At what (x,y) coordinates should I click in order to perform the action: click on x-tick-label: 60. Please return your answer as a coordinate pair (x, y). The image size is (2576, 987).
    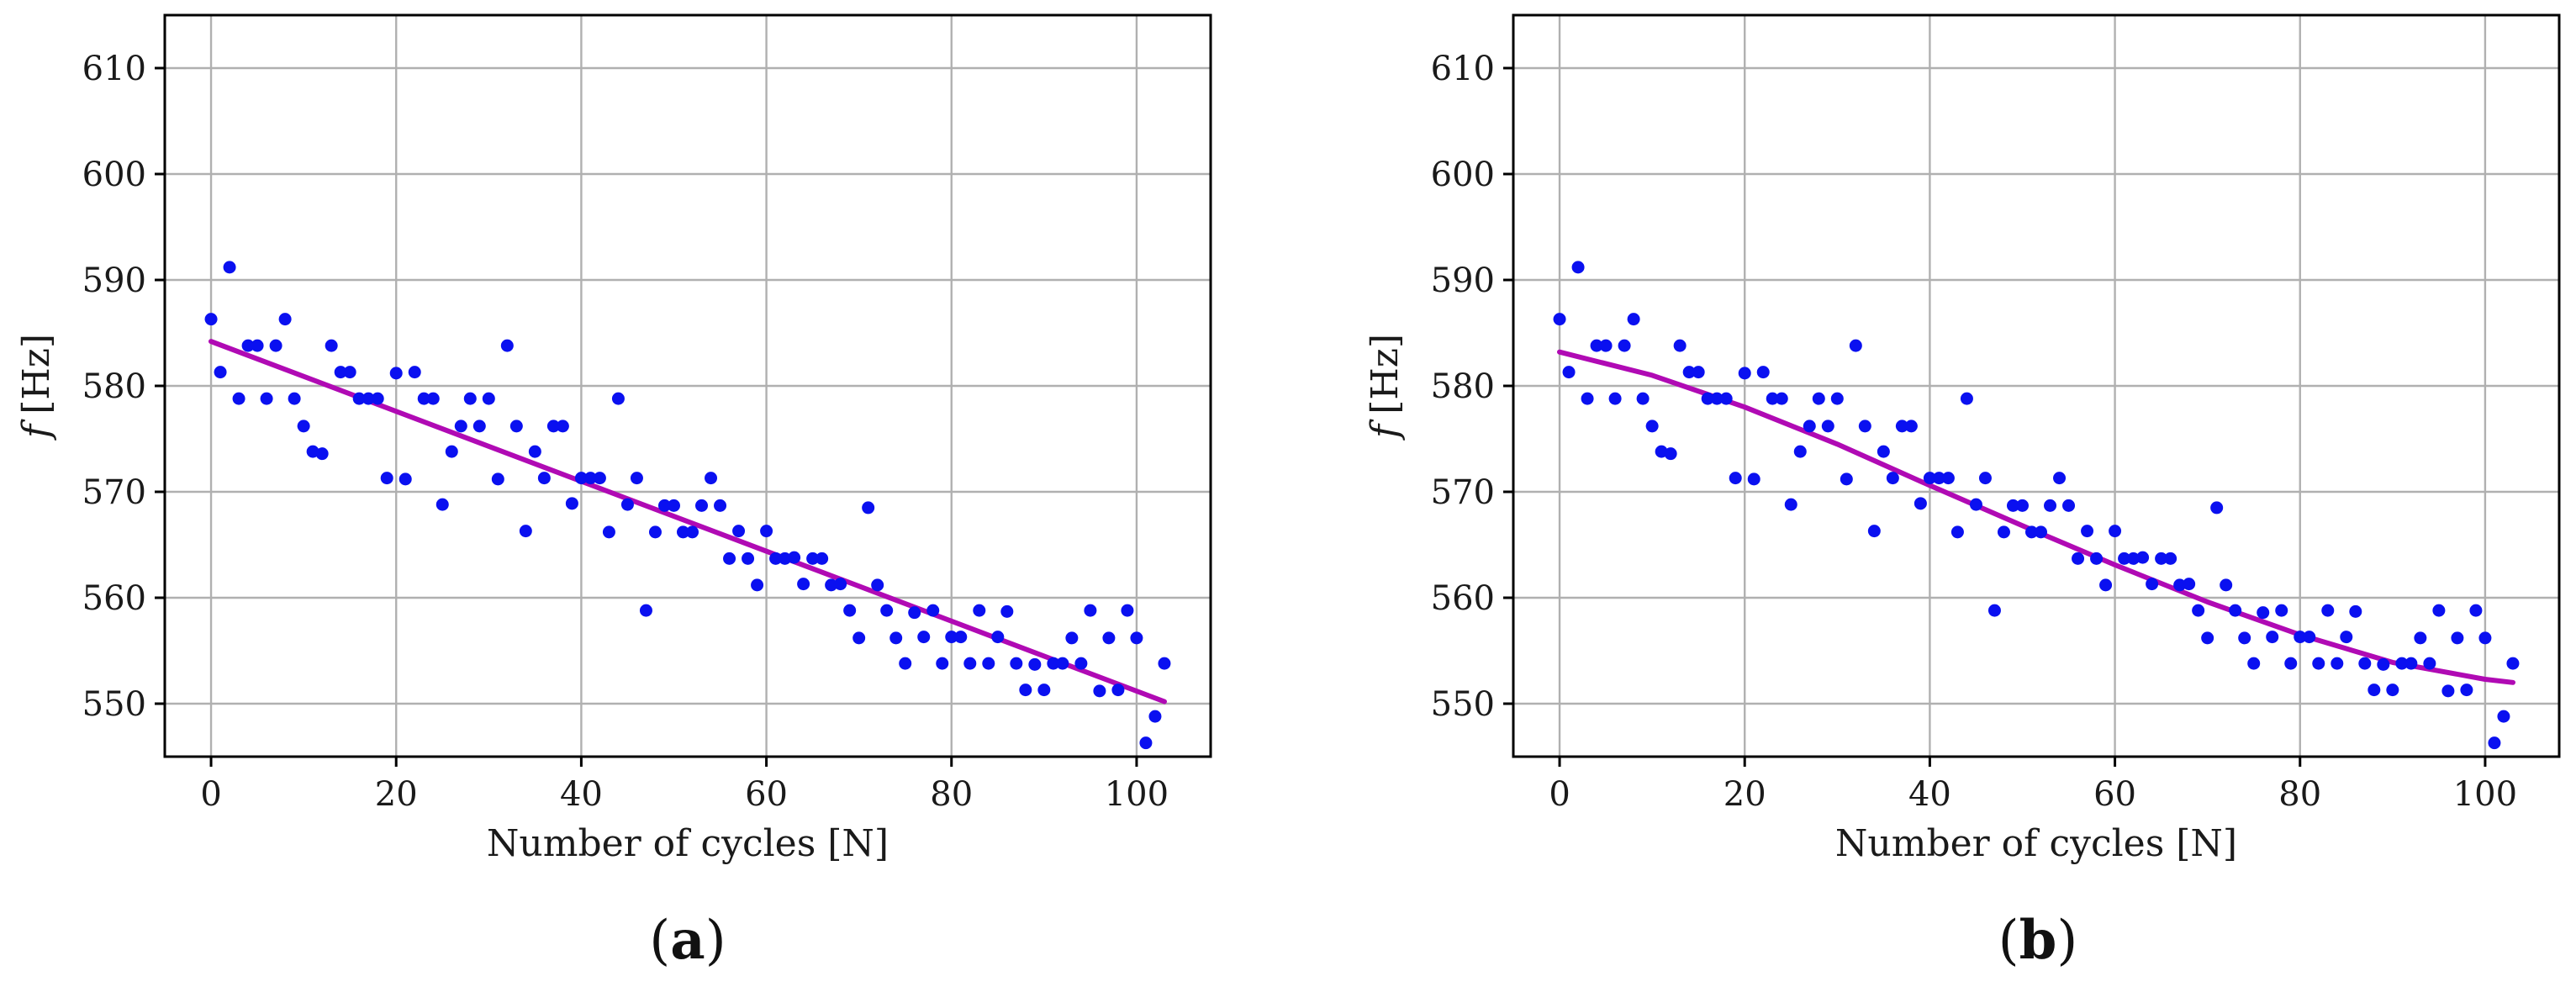
    Looking at the image, I should click on (766, 795).